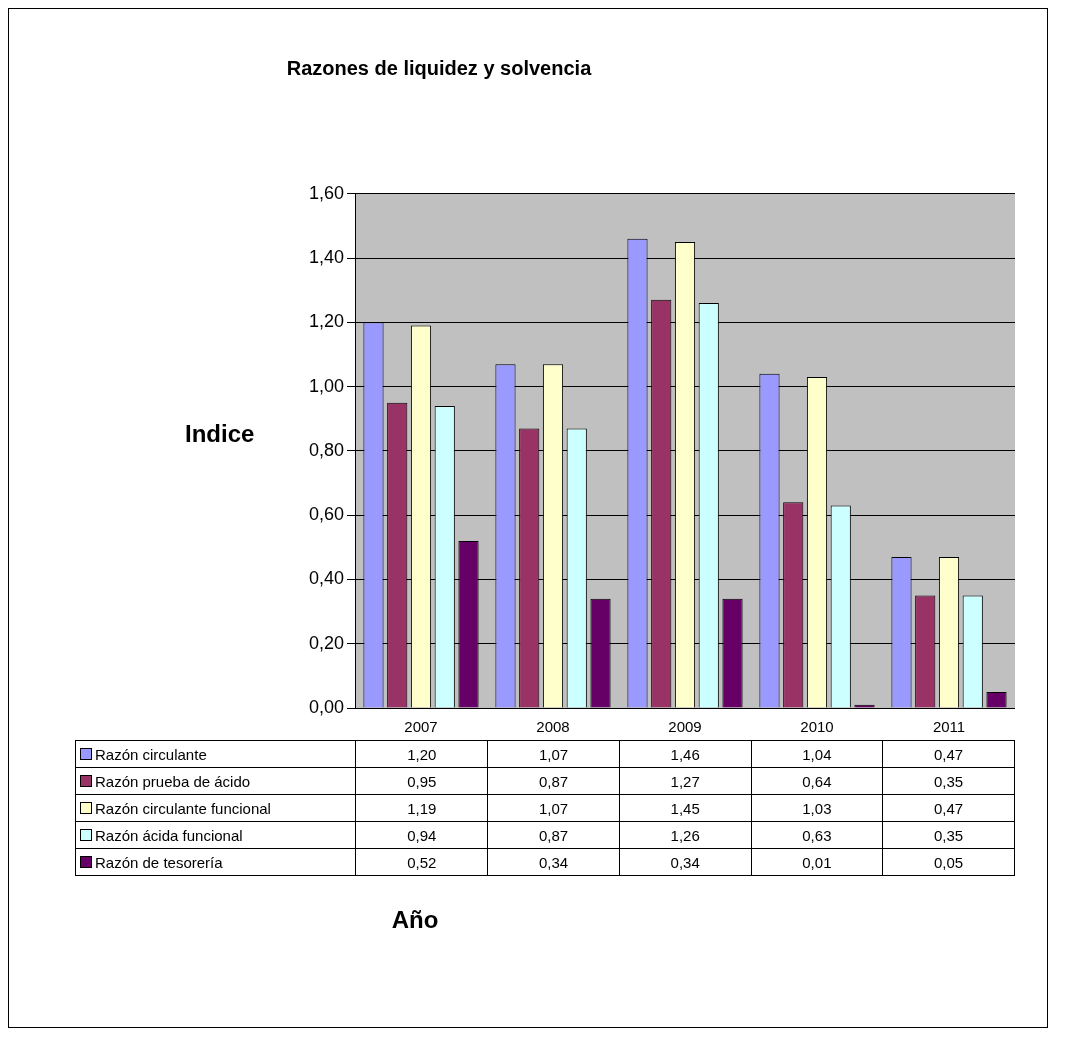 This screenshot has width=1079, height=1059. What do you see at coordinates (326, 642) in the screenshot?
I see `y-tick-label: 0,20` at bounding box center [326, 642].